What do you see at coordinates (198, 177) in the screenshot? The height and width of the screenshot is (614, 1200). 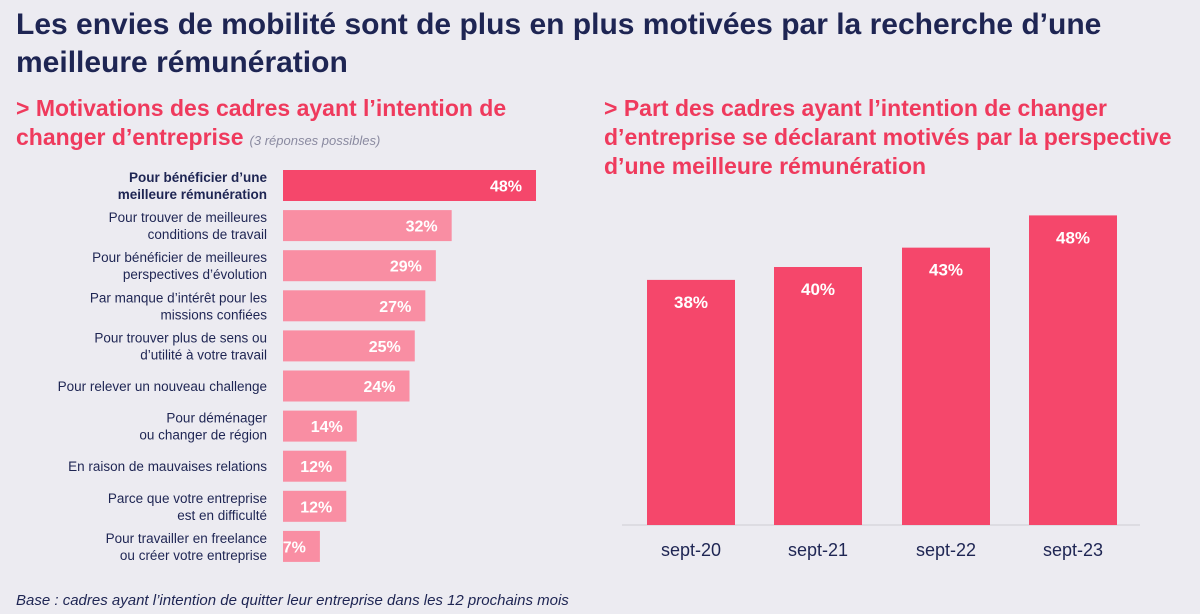 I see `motivation-category-label: Pour bénéficier d’une` at bounding box center [198, 177].